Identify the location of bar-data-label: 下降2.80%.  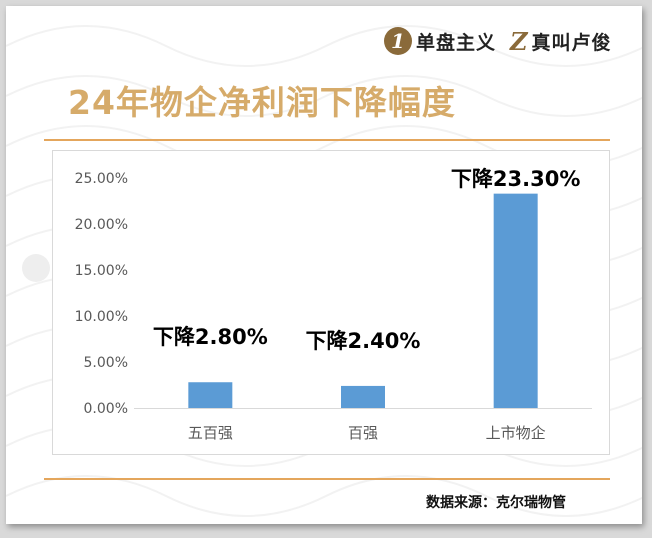
(210, 337).